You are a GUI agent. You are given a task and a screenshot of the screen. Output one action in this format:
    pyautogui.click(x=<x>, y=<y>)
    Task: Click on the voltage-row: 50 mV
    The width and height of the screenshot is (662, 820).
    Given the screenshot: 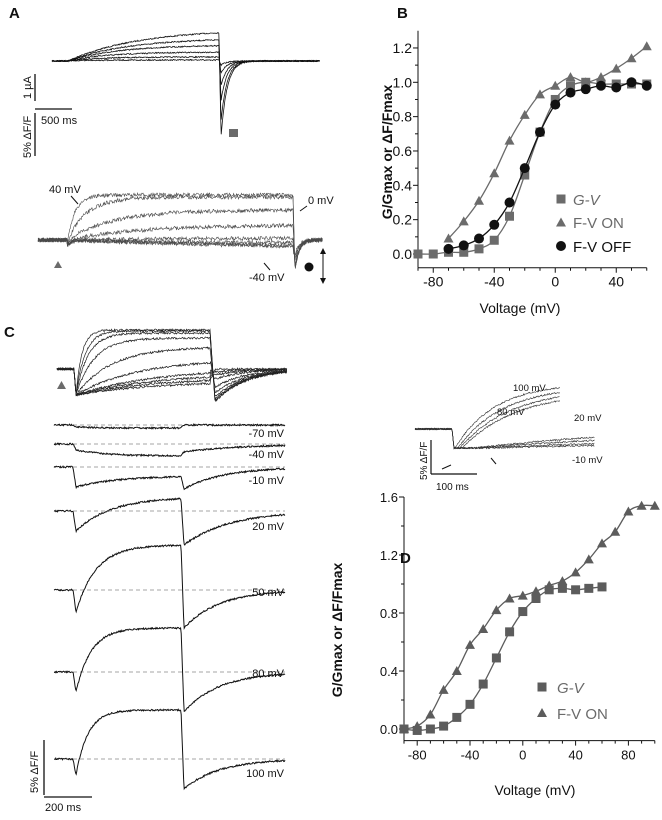 What is the action you would take?
    pyautogui.click(x=169, y=587)
    